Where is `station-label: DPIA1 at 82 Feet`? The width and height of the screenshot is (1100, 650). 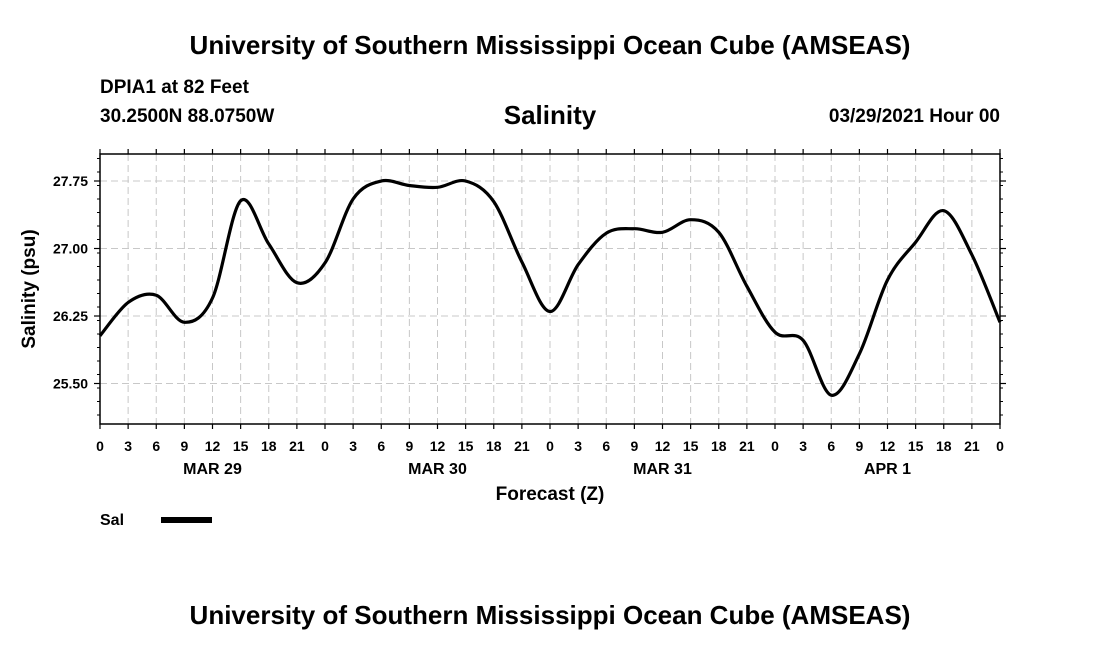
station-label: DPIA1 at 82 Feet is located at coordinates (174, 87).